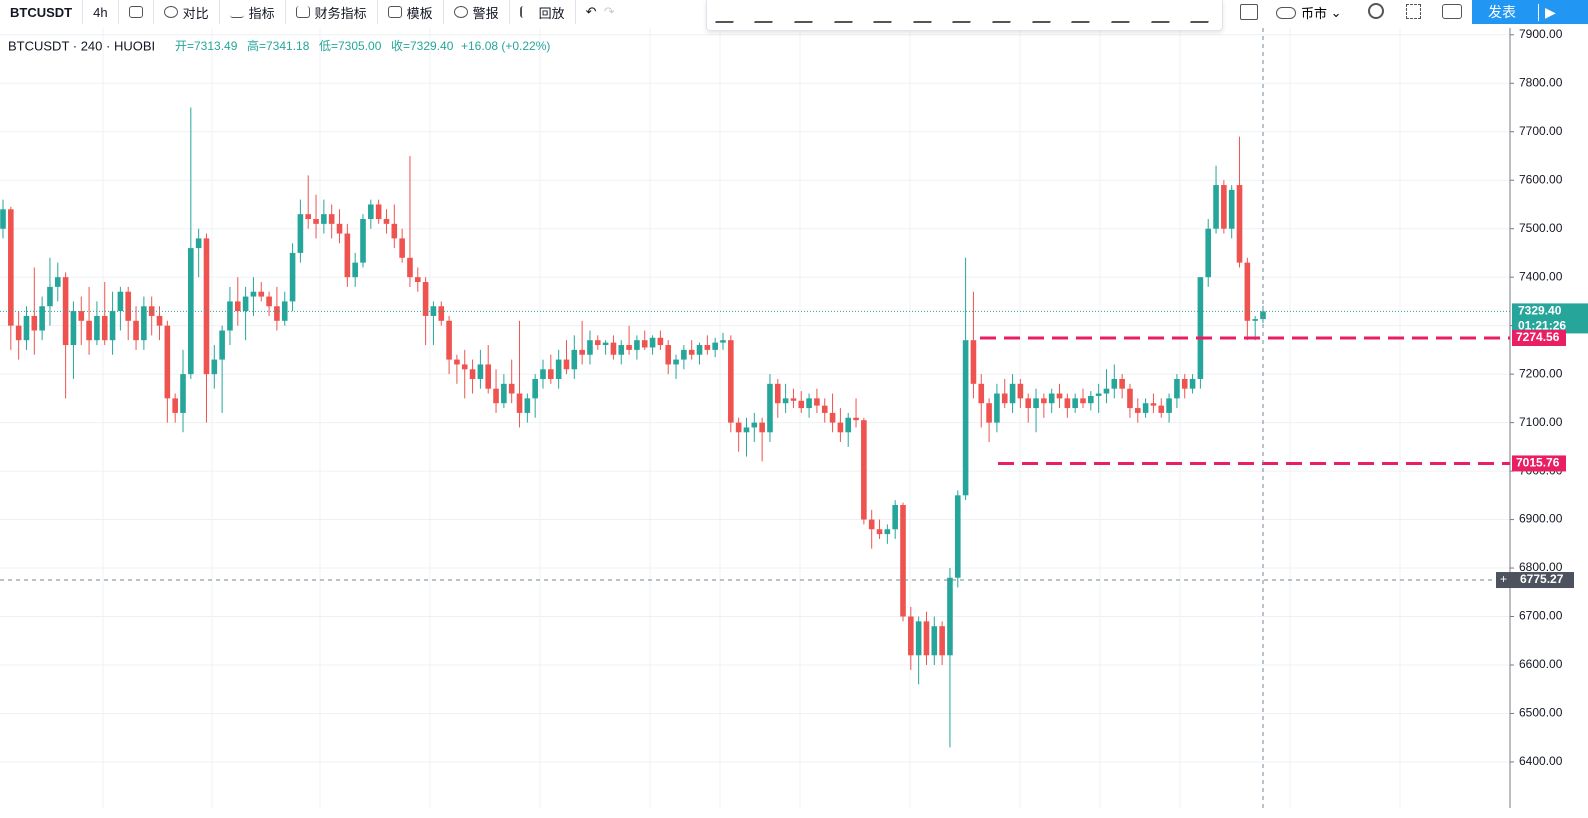  Describe the element at coordinates (42, 12) in the screenshot. I see `symbol: BTCUSDT` at that location.